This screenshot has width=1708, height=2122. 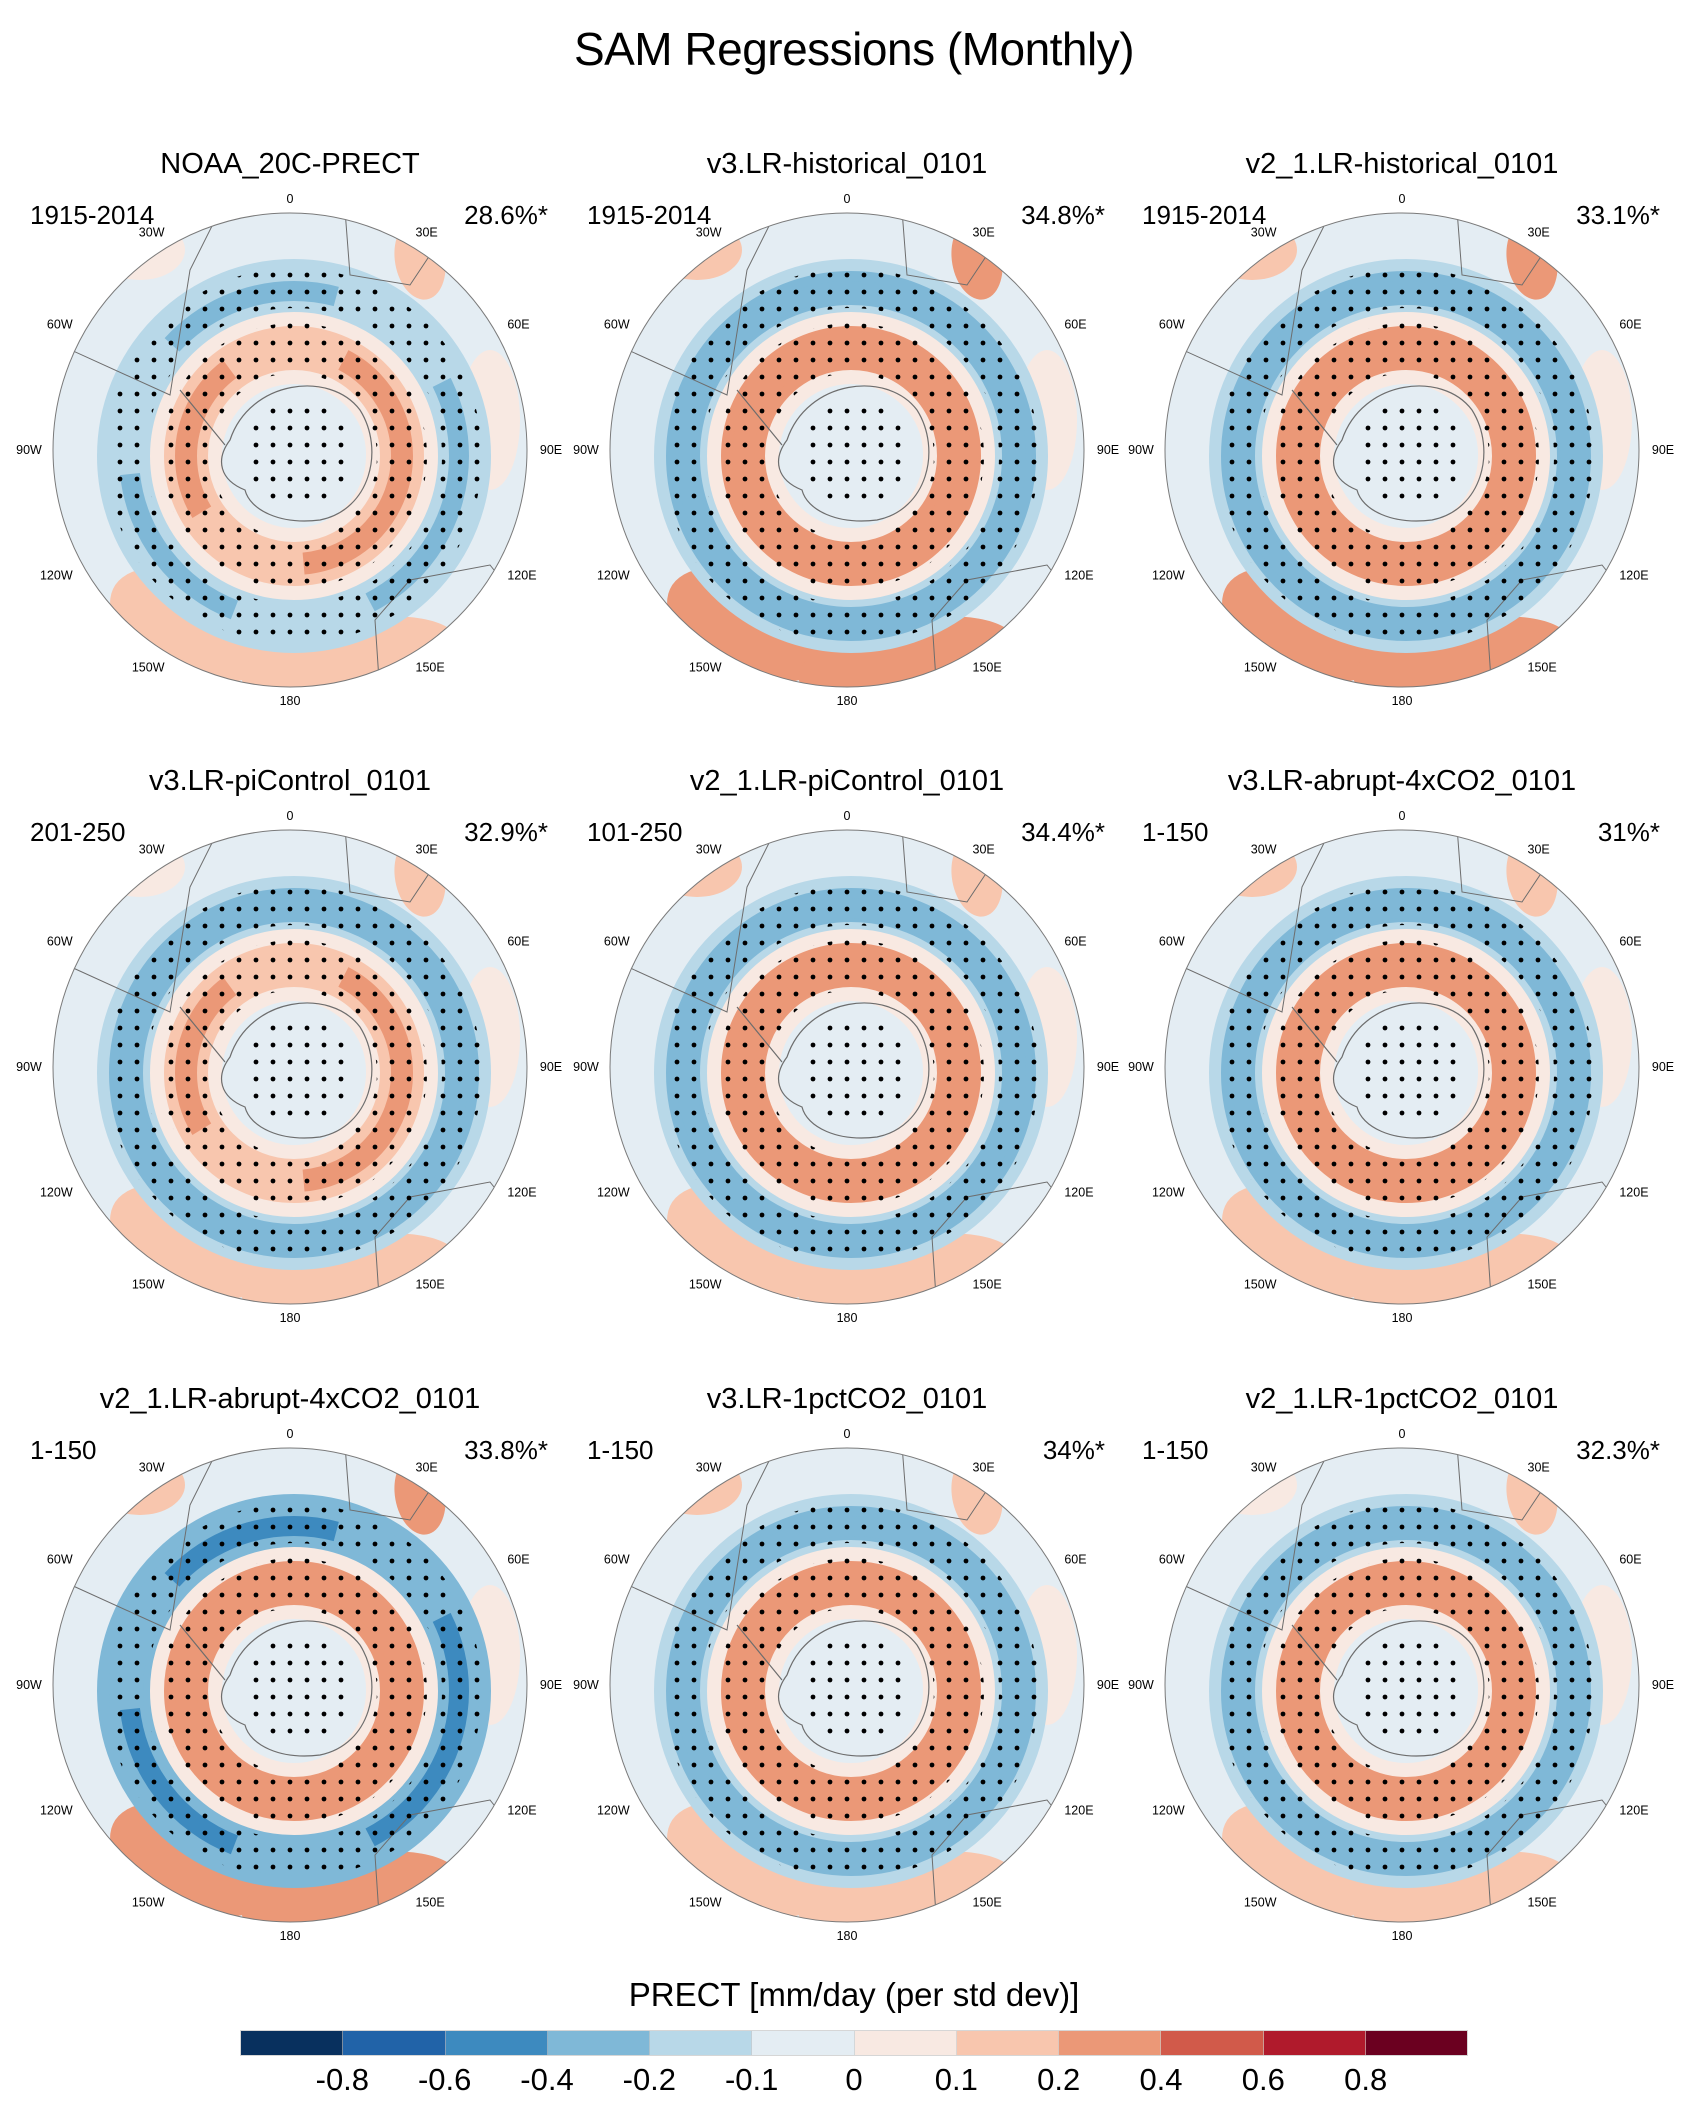 I want to click on colorbar-tick-label: -0.2, so click(x=649, y=2079).